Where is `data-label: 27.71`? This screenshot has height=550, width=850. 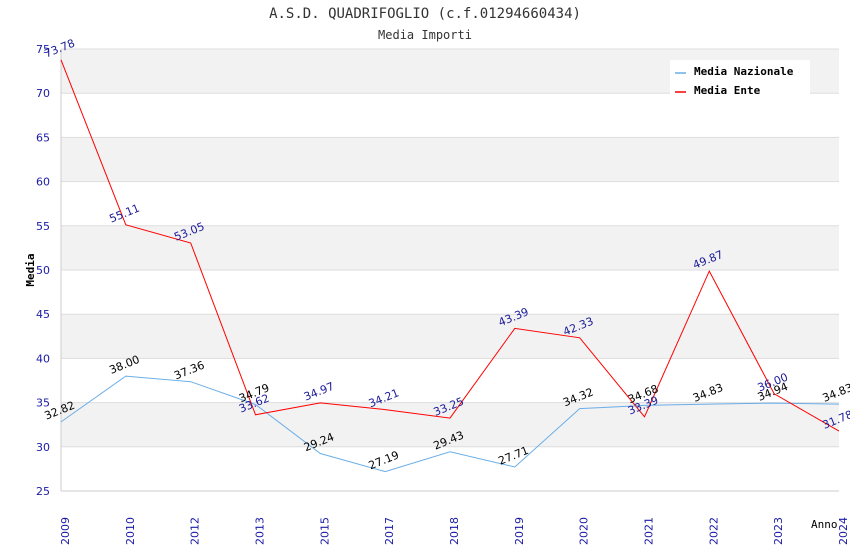 data-label: 27.71 is located at coordinates (513, 456).